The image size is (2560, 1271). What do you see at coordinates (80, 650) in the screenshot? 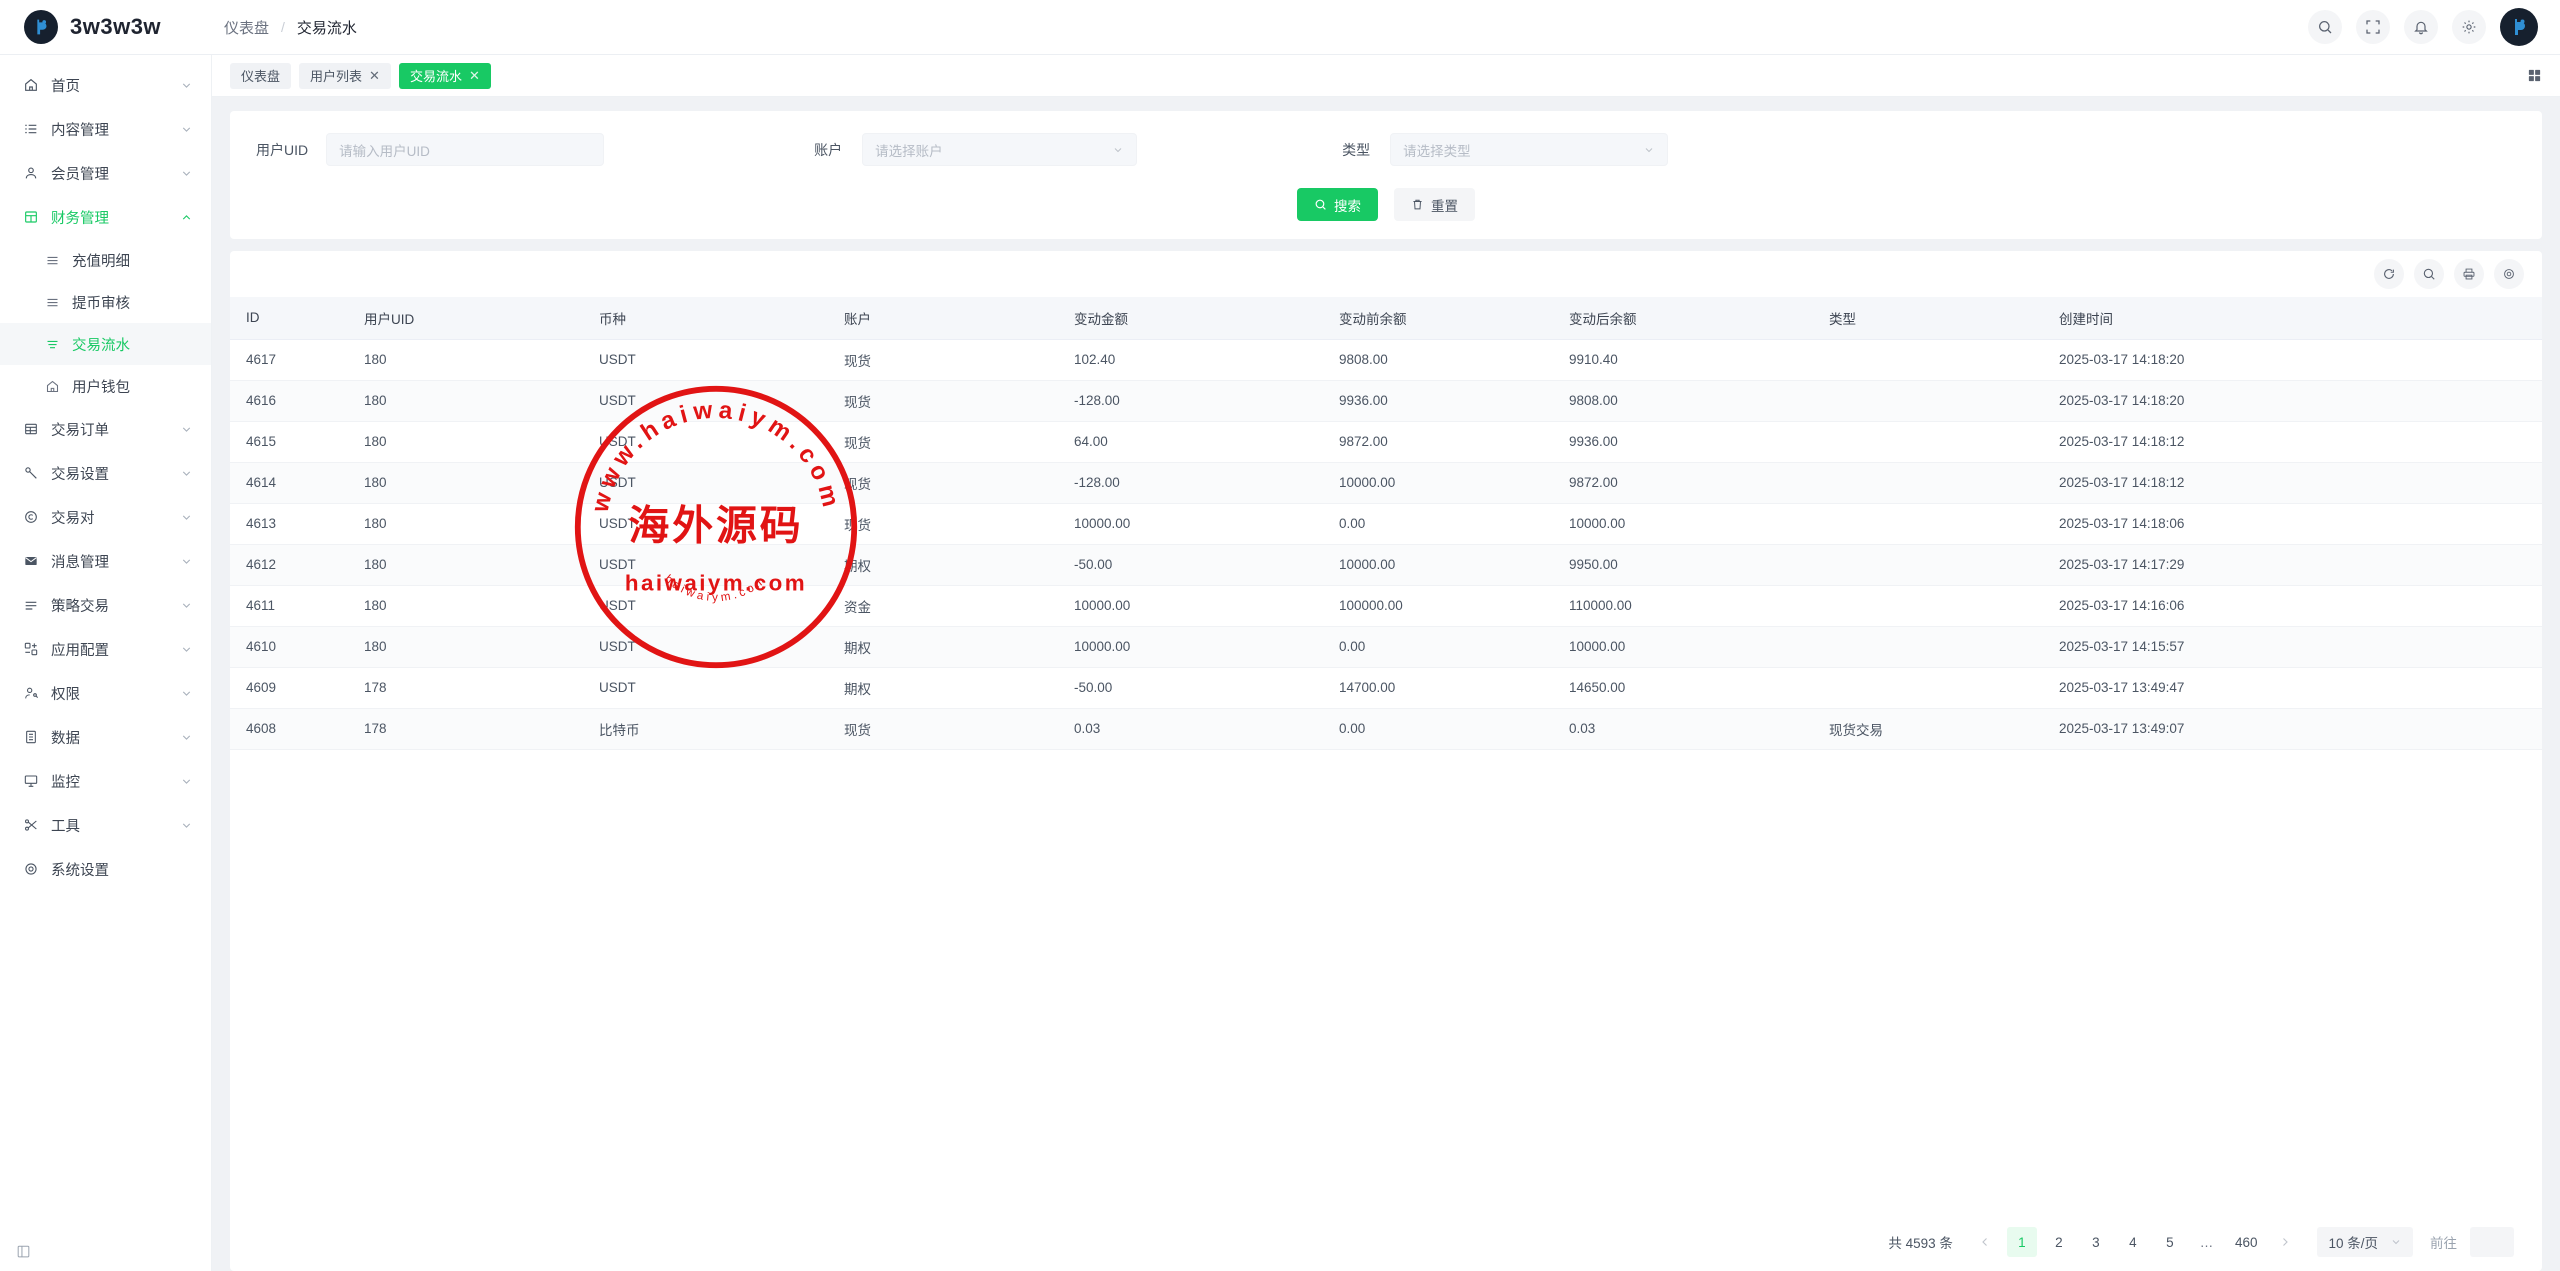
I see `sidebar-item-label: 应用配置` at bounding box center [80, 650].